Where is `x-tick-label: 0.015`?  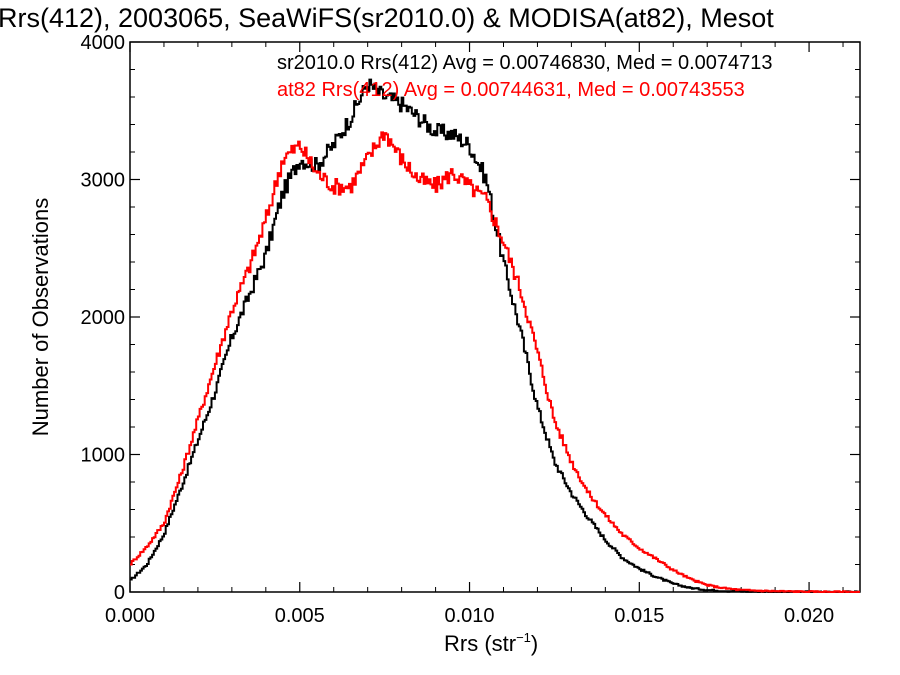 x-tick-label: 0.015 is located at coordinates (639, 616).